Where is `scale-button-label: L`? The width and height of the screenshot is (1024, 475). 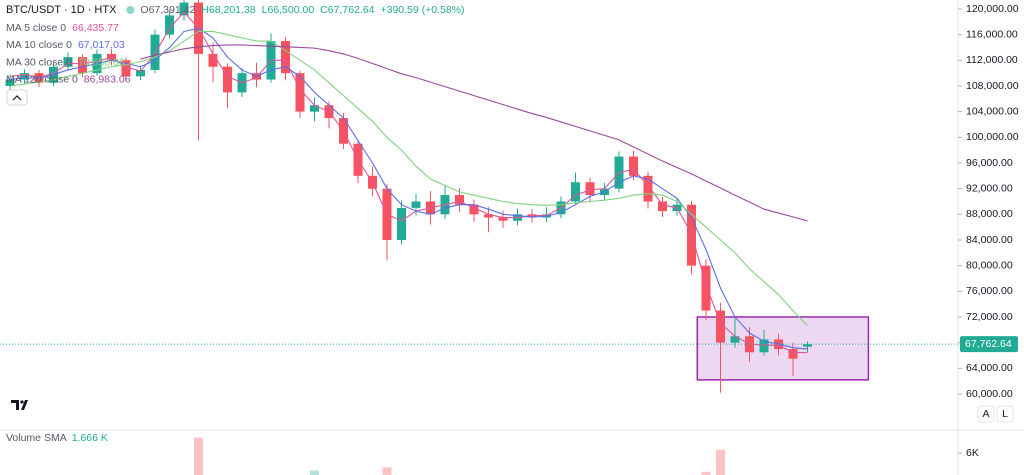 scale-button-label: L is located at coordinates (1005, 414).